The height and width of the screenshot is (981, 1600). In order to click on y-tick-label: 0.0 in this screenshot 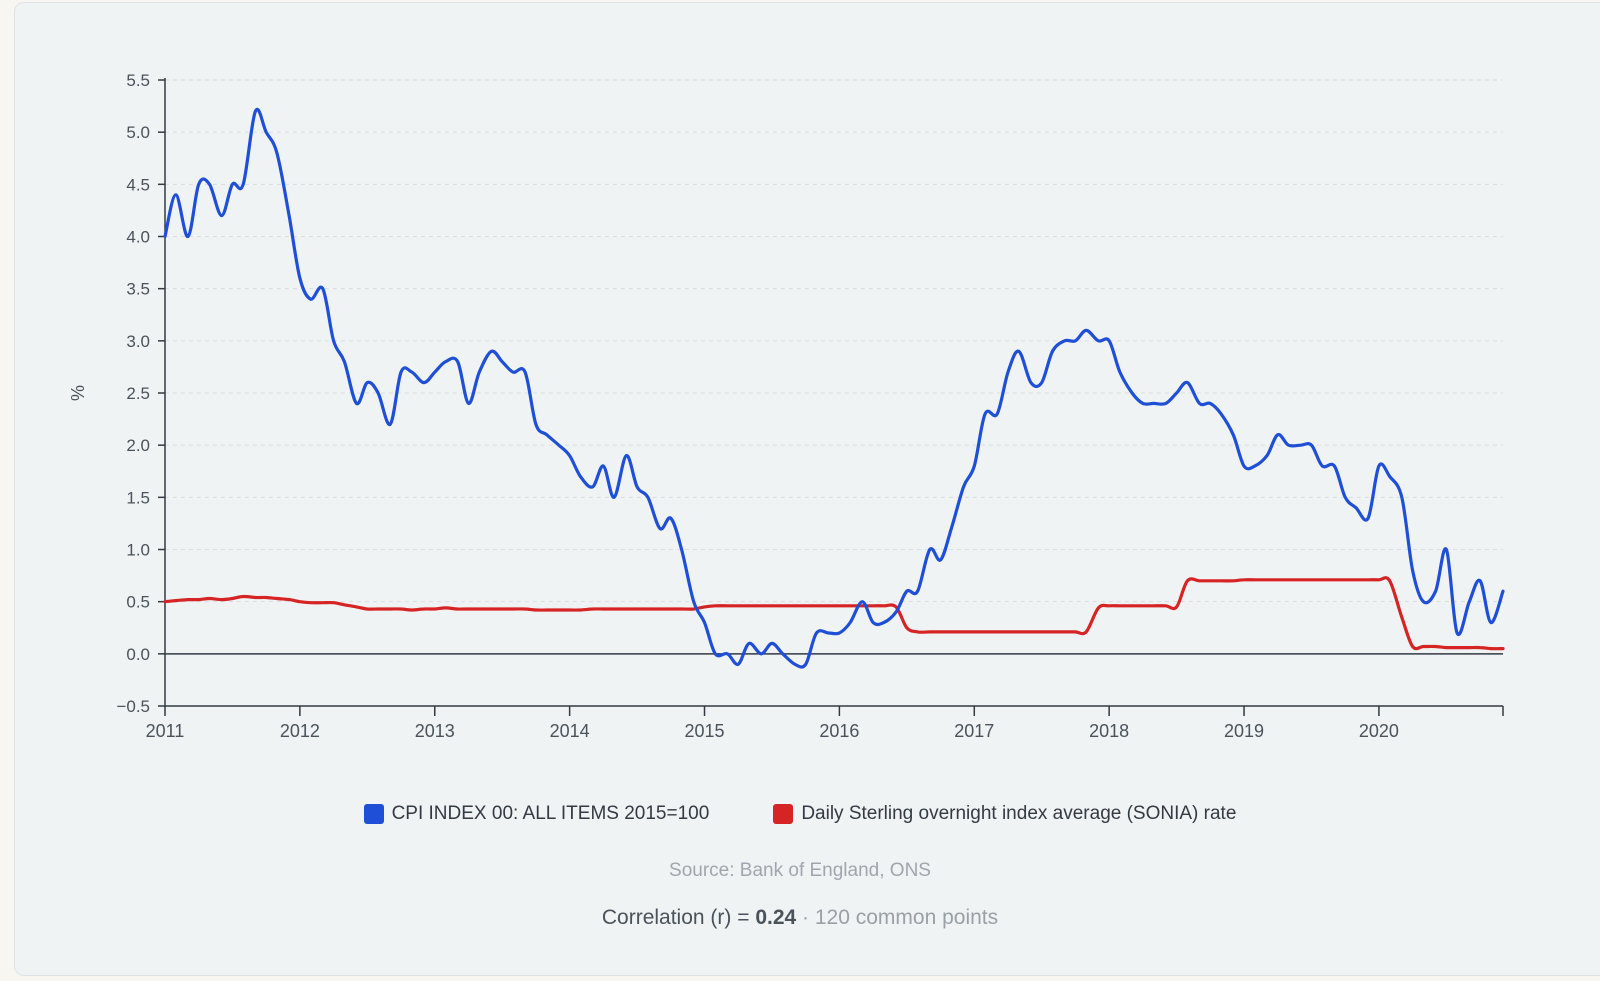, I will do `click(138, 654)`.